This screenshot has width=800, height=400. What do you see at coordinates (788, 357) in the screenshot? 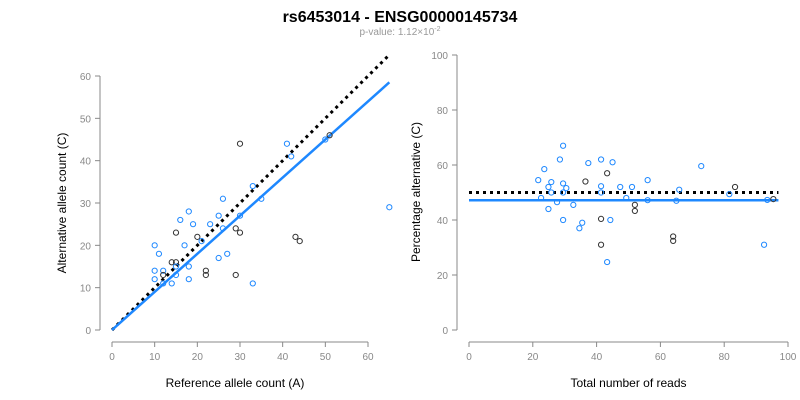
I see `x-tick-label: 100` at bounding box center [788, 357].